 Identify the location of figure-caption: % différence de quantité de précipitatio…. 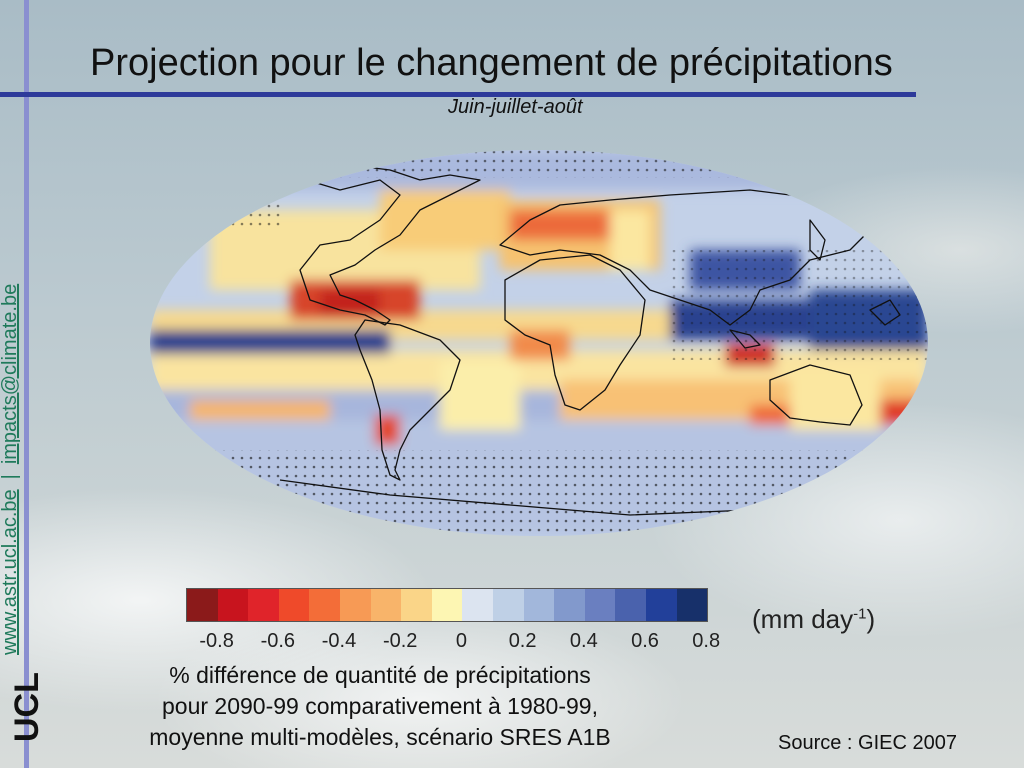
(380, 706).